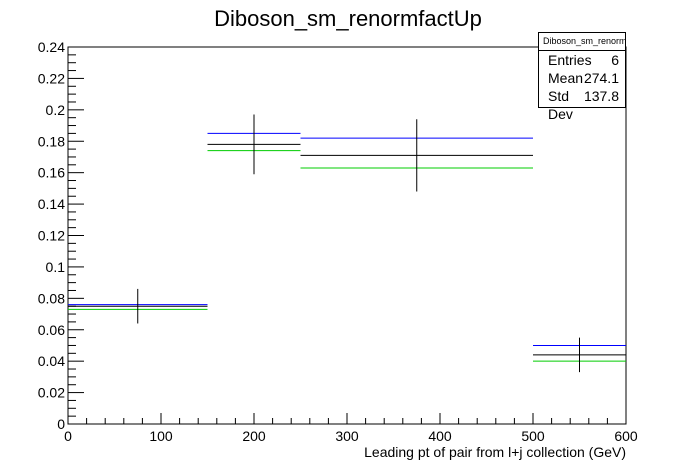 This screenshot has height=472, width=696. I want to click on stats-value: 274.1, so click(601, 78).